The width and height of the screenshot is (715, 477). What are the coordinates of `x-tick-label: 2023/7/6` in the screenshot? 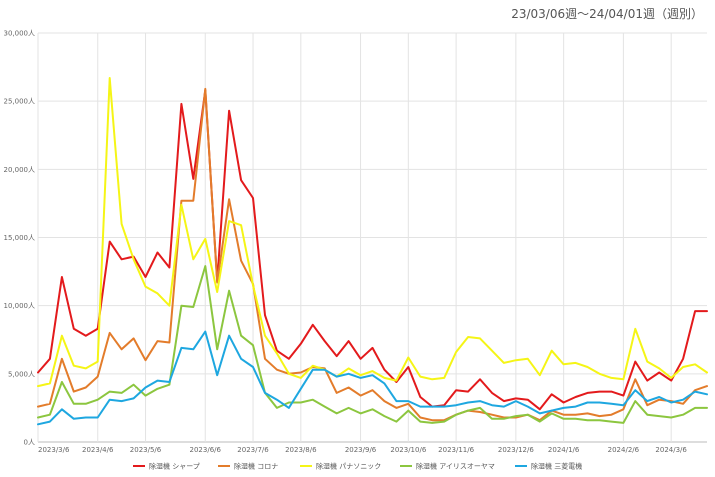 It's located at (253, 450).